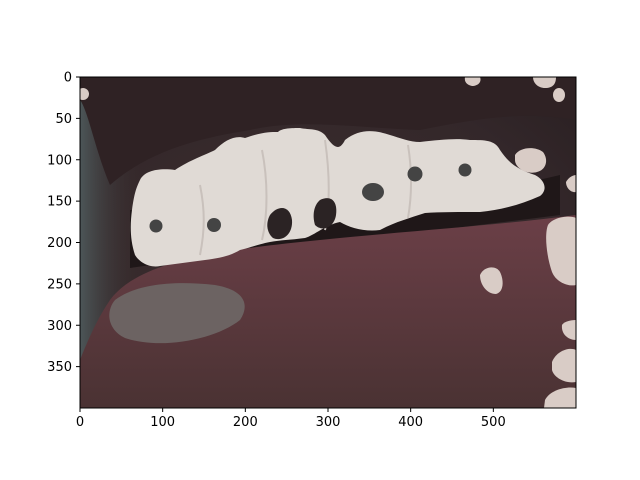 This screenshot has width=640, height=480. Describe the element at coordinates (59, 284) in the screenshot. I see `y-tick-label: 250` at that location.